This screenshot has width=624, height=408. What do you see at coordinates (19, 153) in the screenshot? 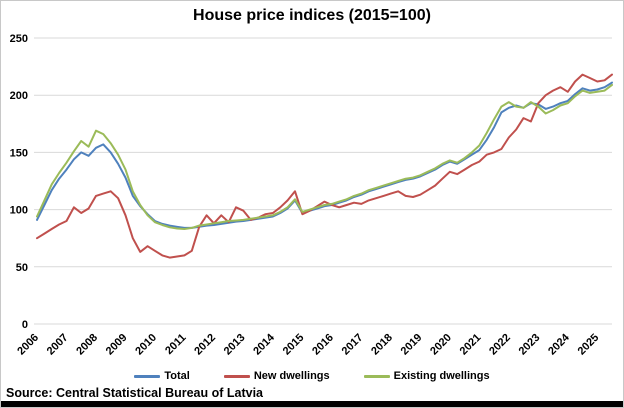
I see `y-tick-label: 150` at bounding box center [19, 153].